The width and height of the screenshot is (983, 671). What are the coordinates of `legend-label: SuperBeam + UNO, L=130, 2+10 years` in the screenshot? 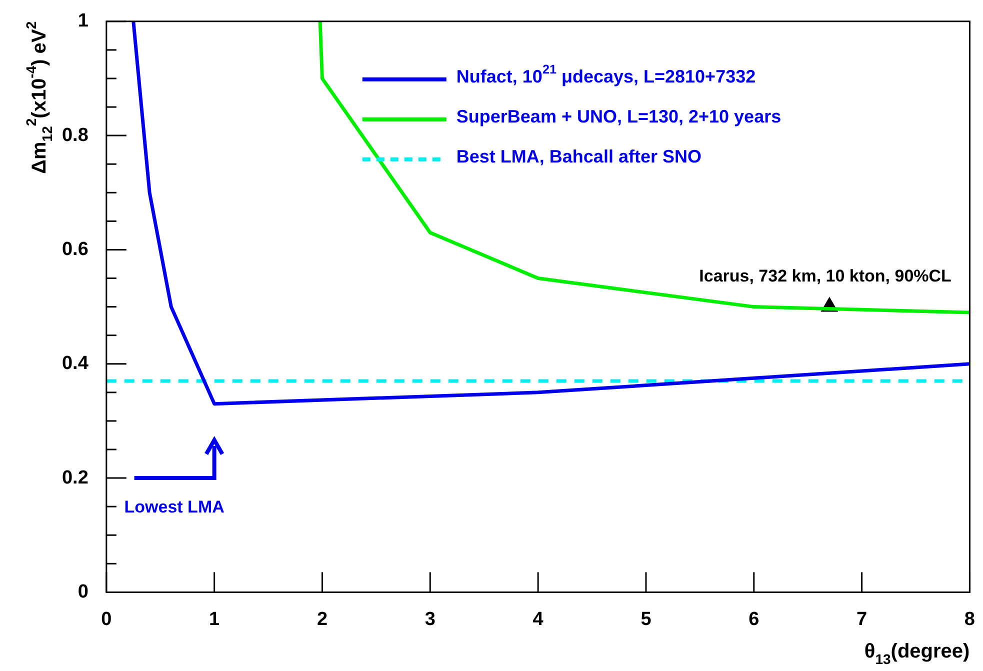 It's located at (619, 116).